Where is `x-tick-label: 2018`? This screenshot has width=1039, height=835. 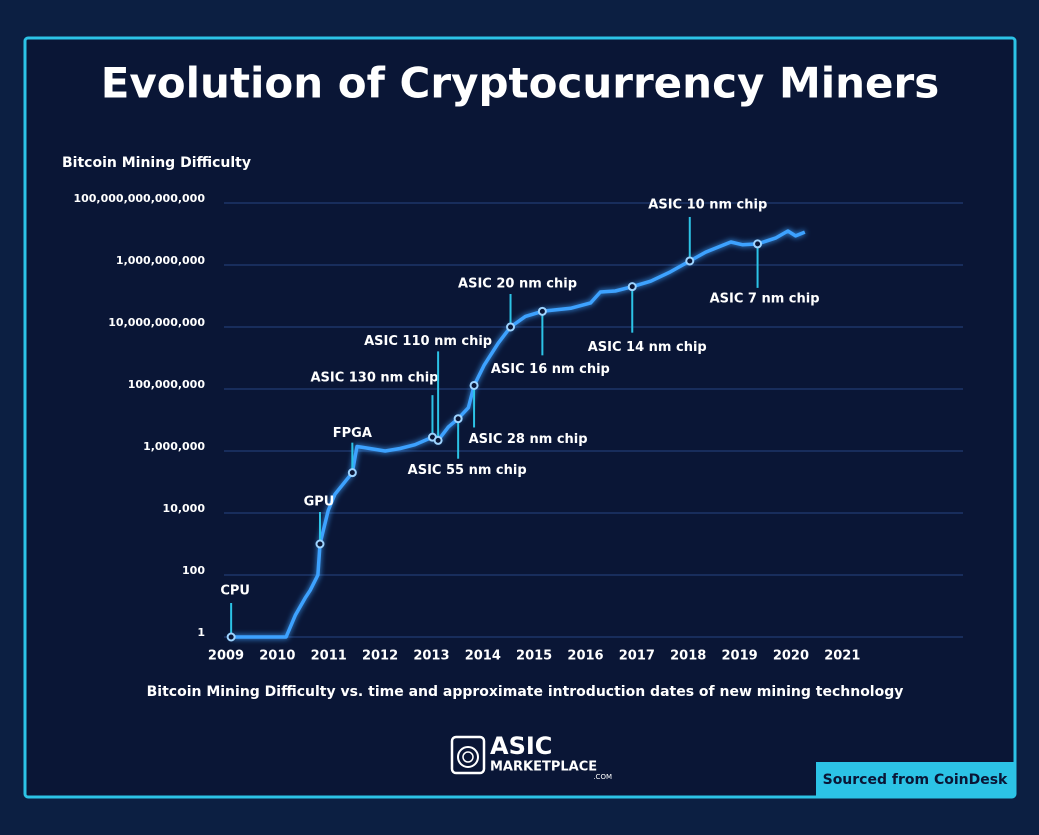
x-tick-label: 2018 is located at coordinates (688, 656).